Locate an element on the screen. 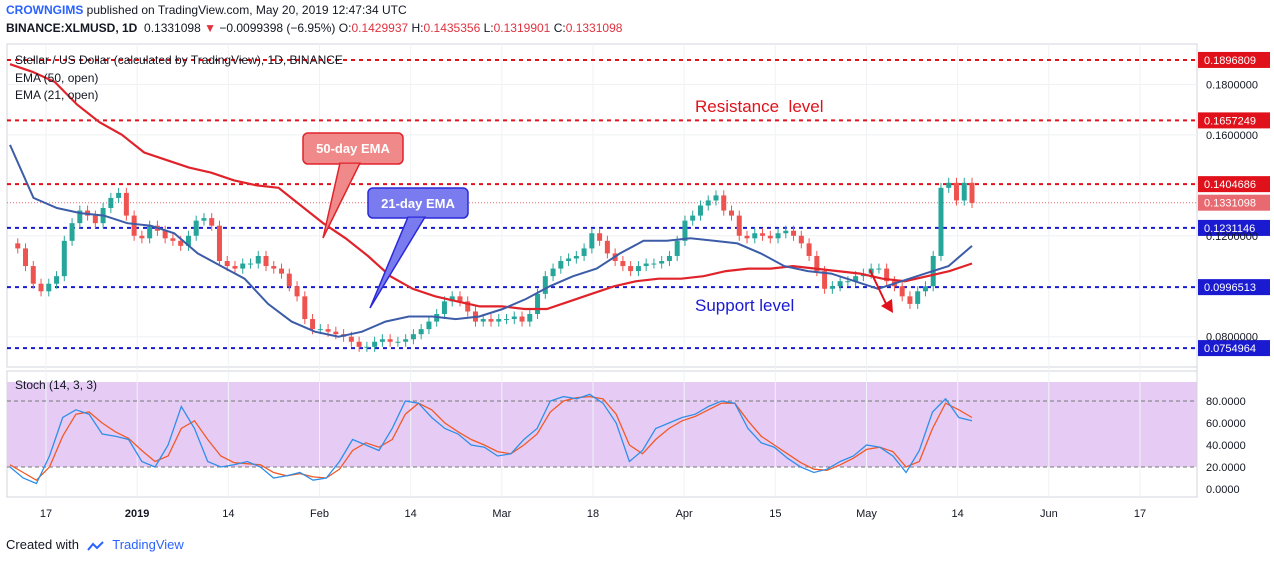 Image resolution: width=1274 pixels, height=562 pixels. symbol-label: BINANCE:XLMUSD, 1D is located at coordinates (72, 28).